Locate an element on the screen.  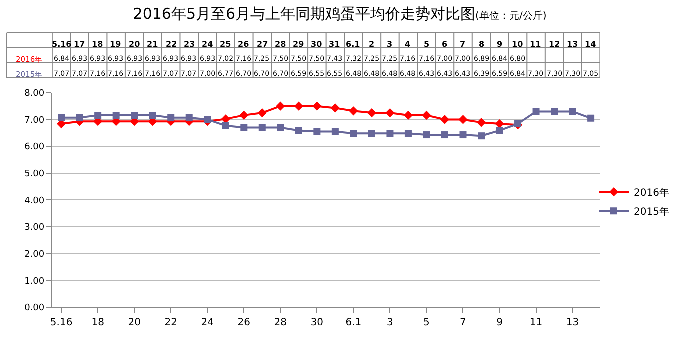
x-tick-label: 17 is located at coordinates (80, 44).